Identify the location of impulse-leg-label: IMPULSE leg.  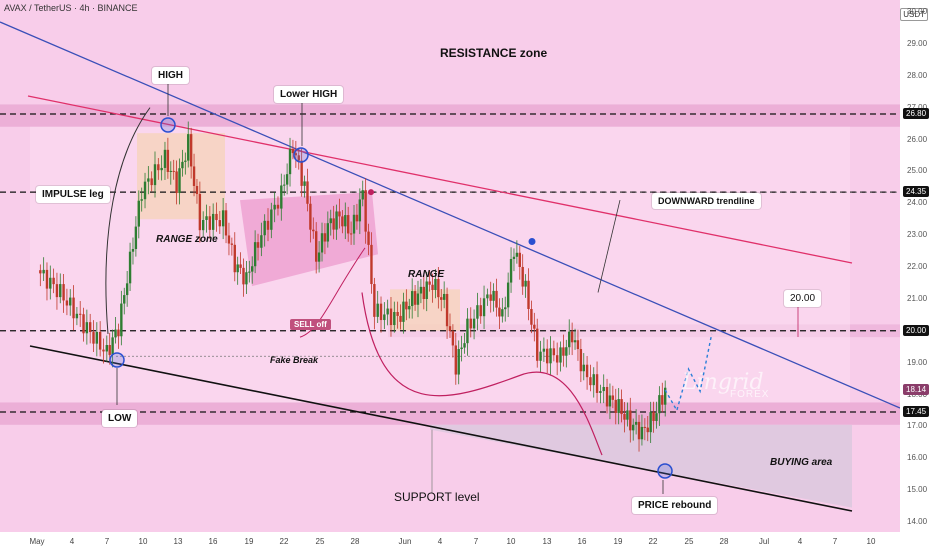
(73, 194).